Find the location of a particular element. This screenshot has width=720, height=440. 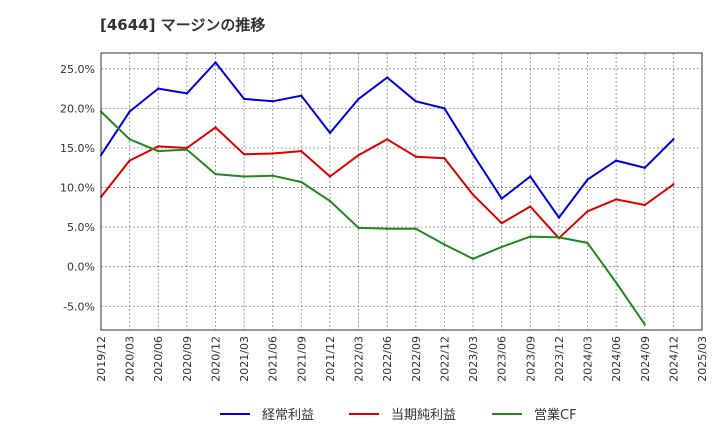

x-tick-label: 2024/03 is located at coordinates (588, 359).